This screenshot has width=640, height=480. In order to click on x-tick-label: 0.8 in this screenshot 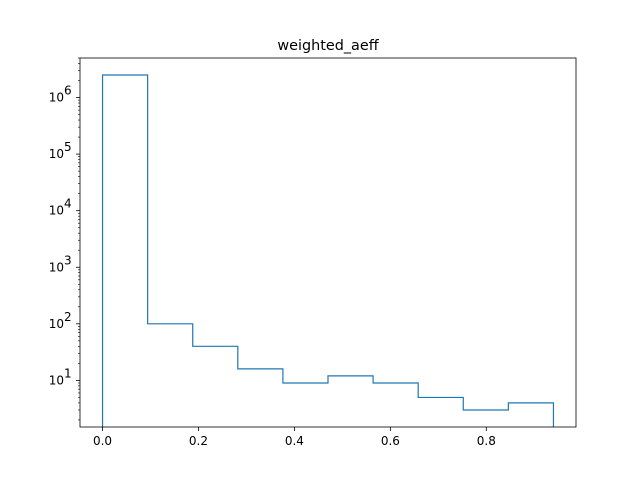, I will do `click(486, 441)`.